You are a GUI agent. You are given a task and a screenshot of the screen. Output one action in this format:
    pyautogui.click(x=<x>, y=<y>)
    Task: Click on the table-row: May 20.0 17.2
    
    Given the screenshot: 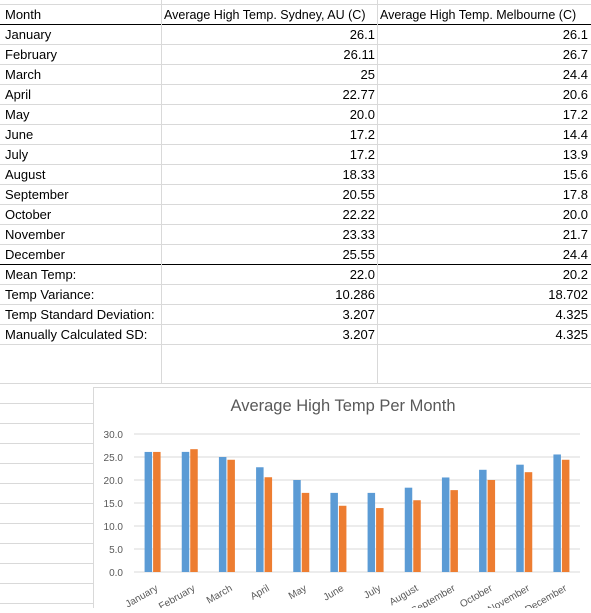 What is the action you would take?
    pyautogui.click(x=295, y=115)
    